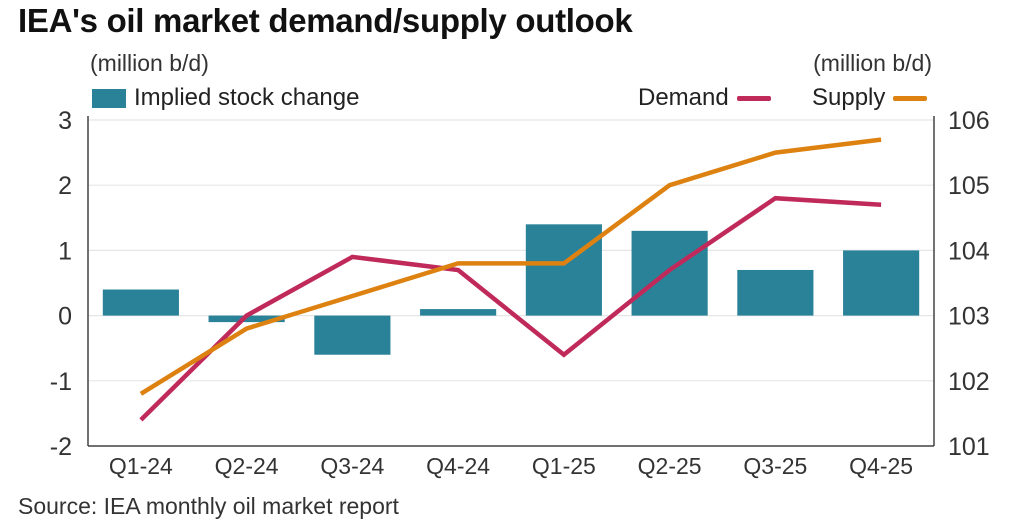 This screenshot has height=530, width=1024. I want to click on left-axis-unit: (million b/d), so click(149, 63).